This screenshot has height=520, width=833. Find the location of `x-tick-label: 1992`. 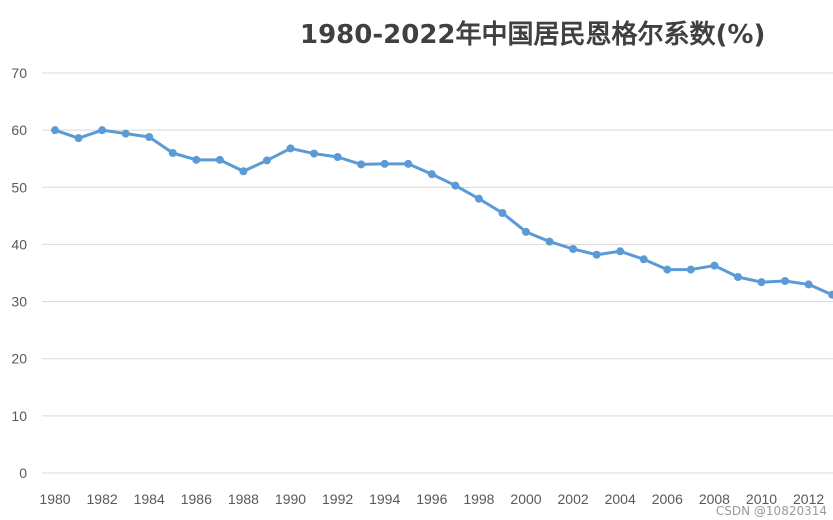

x-tick-label: 1992 is located at coordinates (337, 499).